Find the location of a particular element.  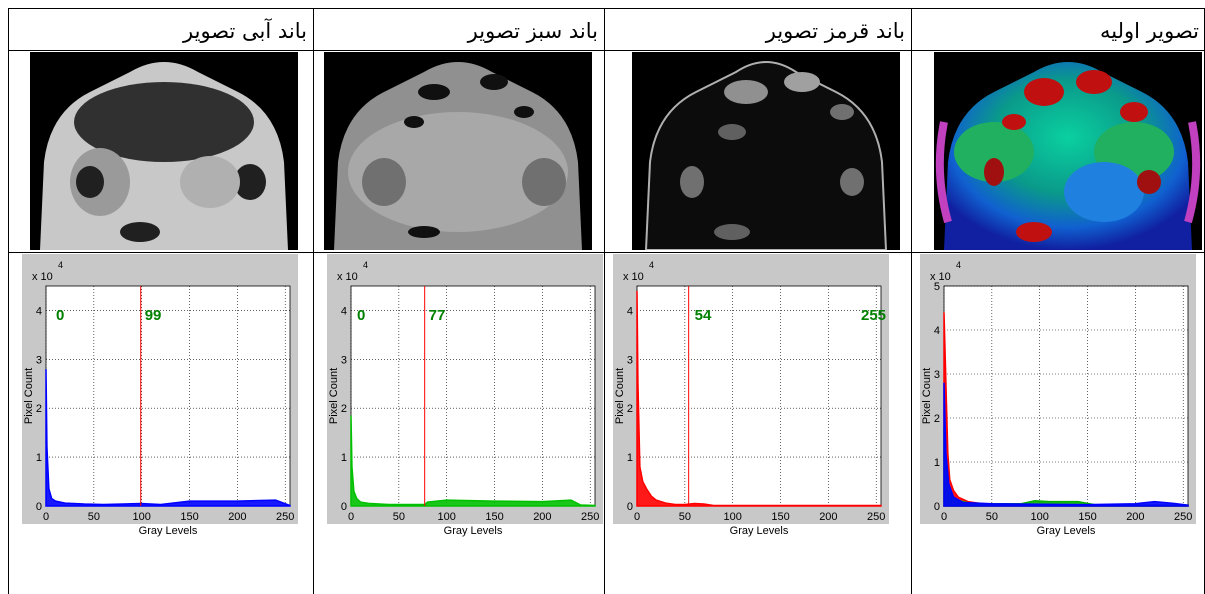

header-green-band: باند سبز تصویر is located at coordinates (532, 31).